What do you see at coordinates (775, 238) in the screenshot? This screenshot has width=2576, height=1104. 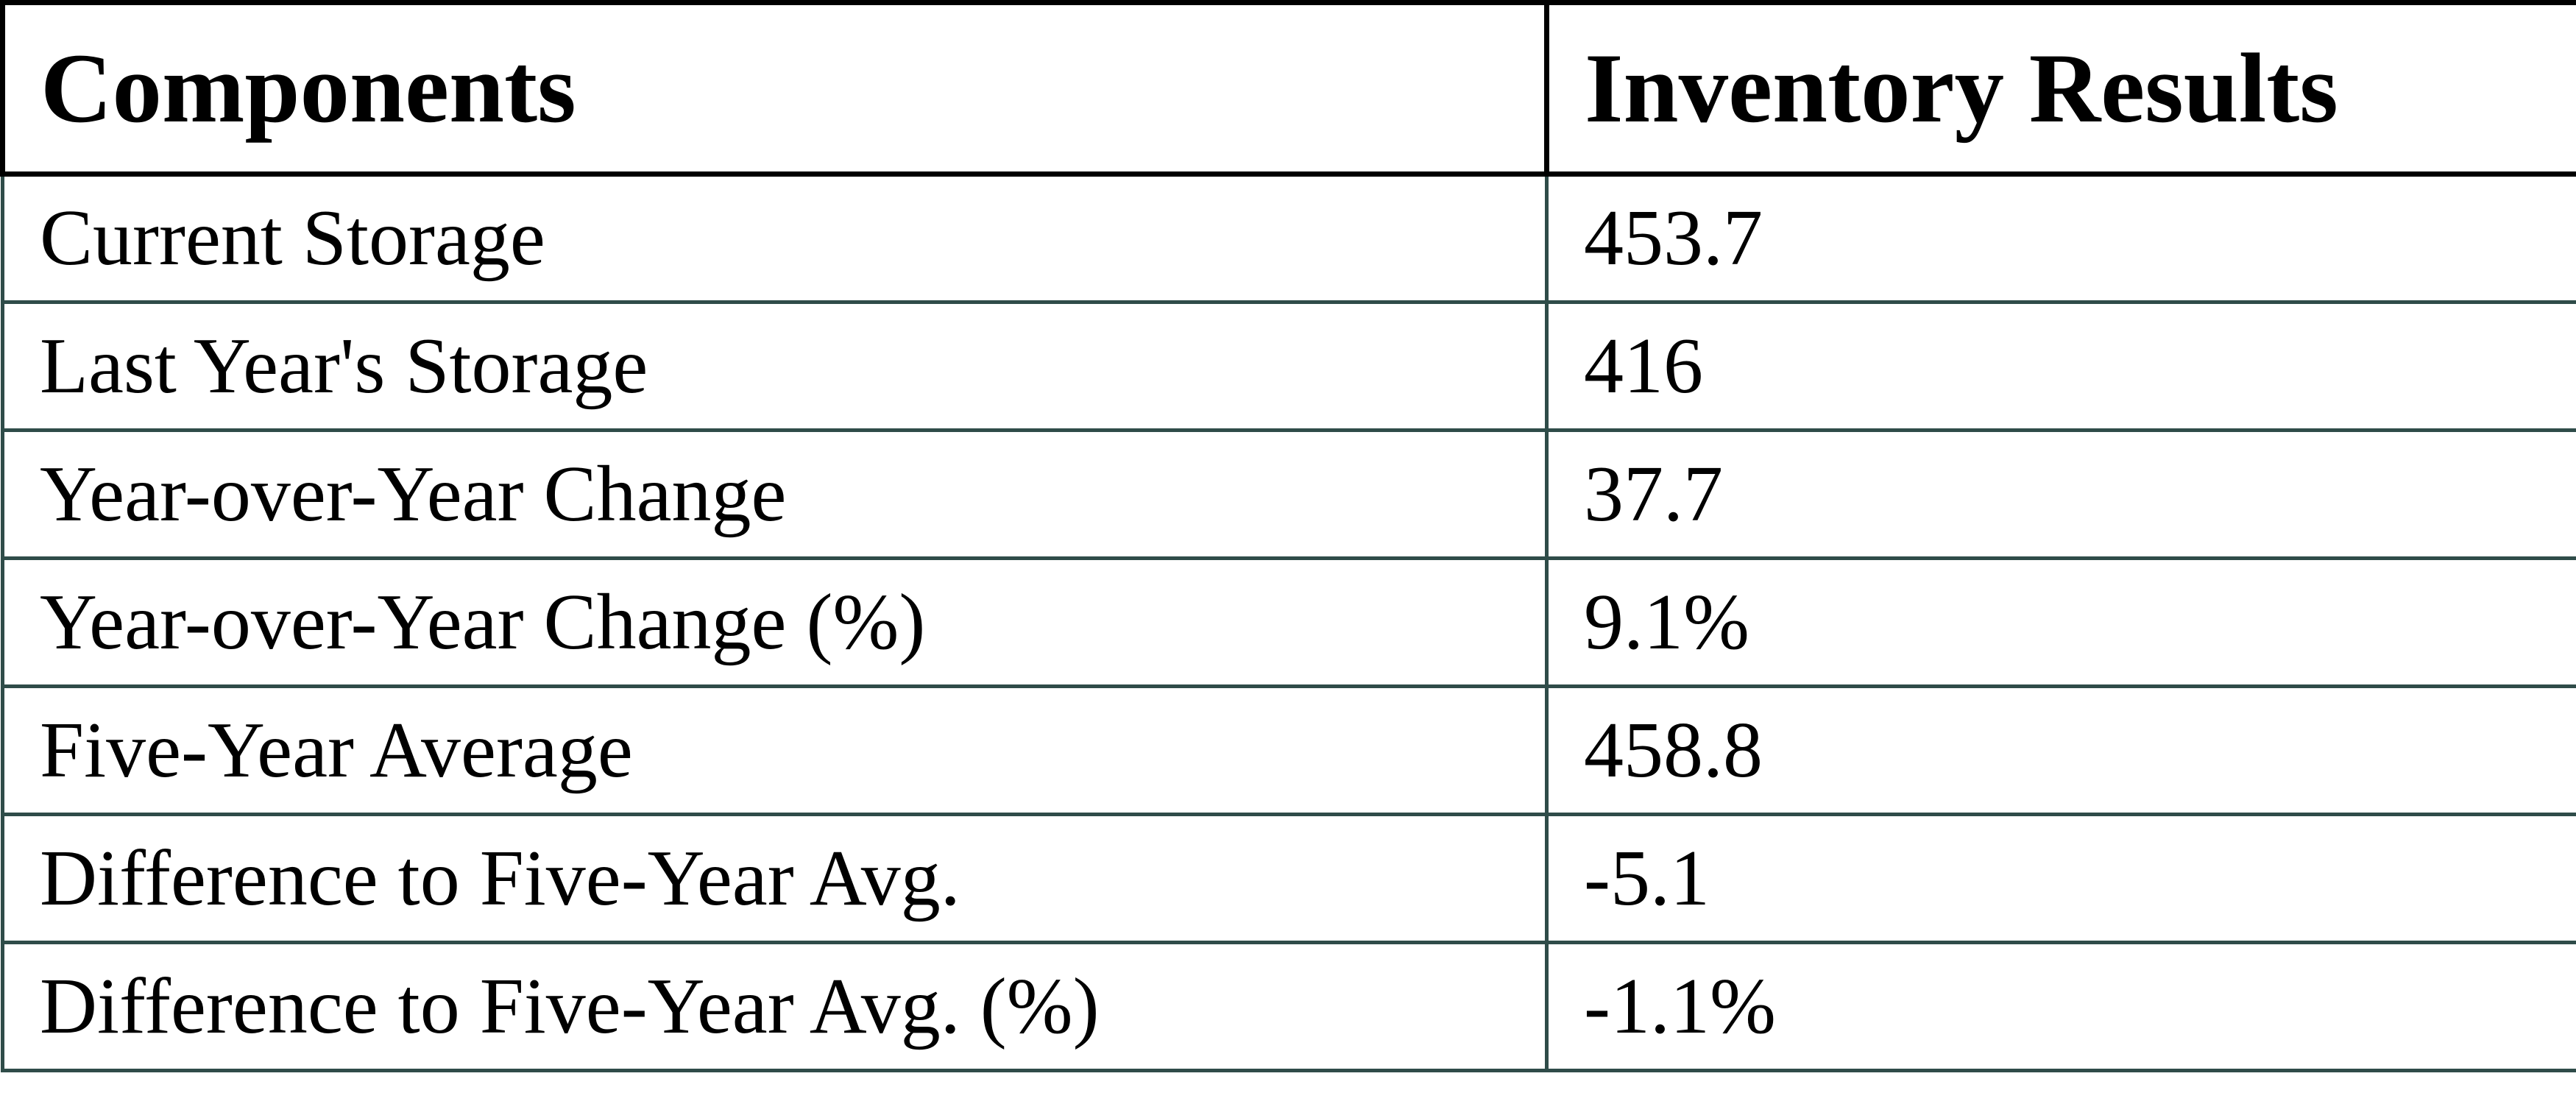 I see `row-label-current-storage: Current Storage` at bounding box center [775, 238].